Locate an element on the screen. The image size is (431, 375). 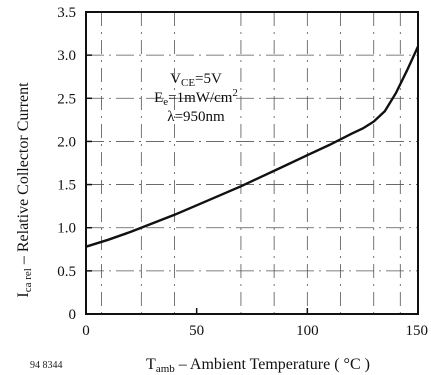
y-axis-label-subscript: ca rel is located at coordinates (28, 280).